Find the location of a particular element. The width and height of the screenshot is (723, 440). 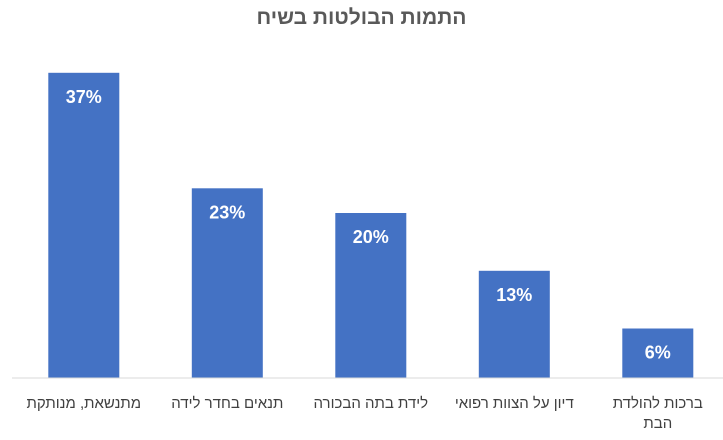

category-label-5-line-2: הבת is located at coordinates (657, 423).